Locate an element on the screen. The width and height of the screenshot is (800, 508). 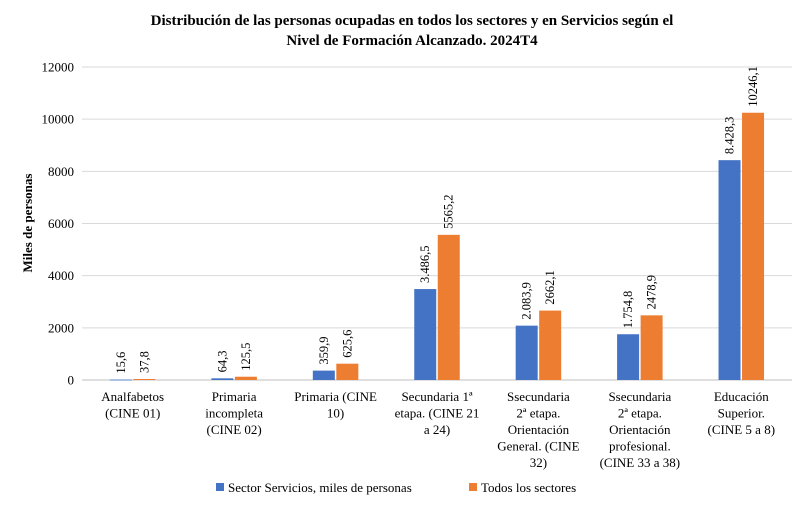
data-label: 10246,1 is located at coordinates (753, 86).